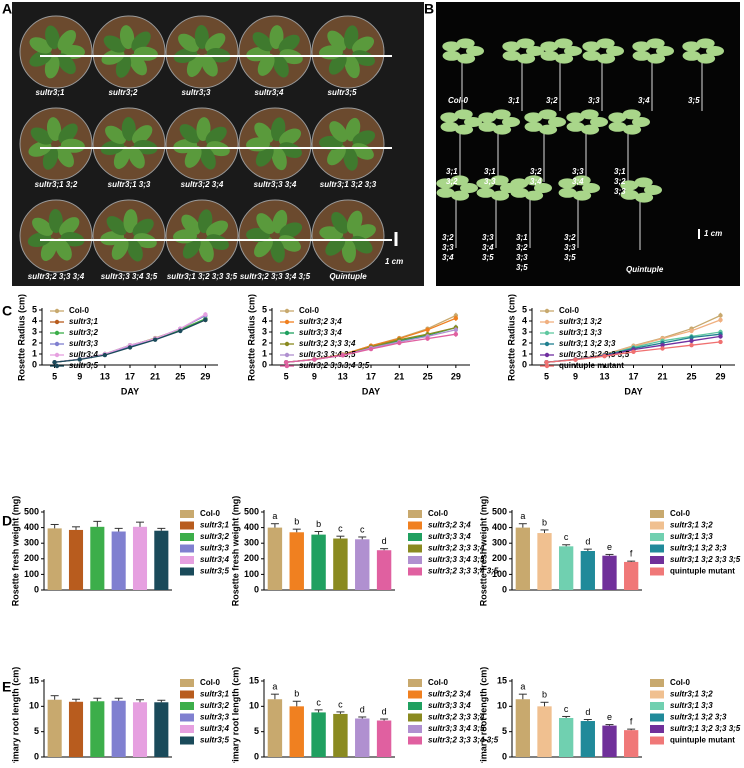  I want to click on y-tick-label: 2, so click(34, 342).